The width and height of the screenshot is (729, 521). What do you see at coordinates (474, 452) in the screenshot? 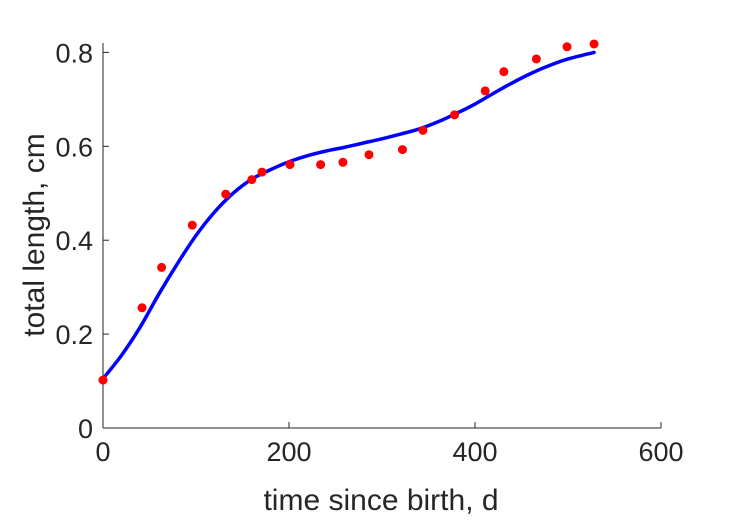
I see `x-tick-label: 400` at bounding box center [474, 452].